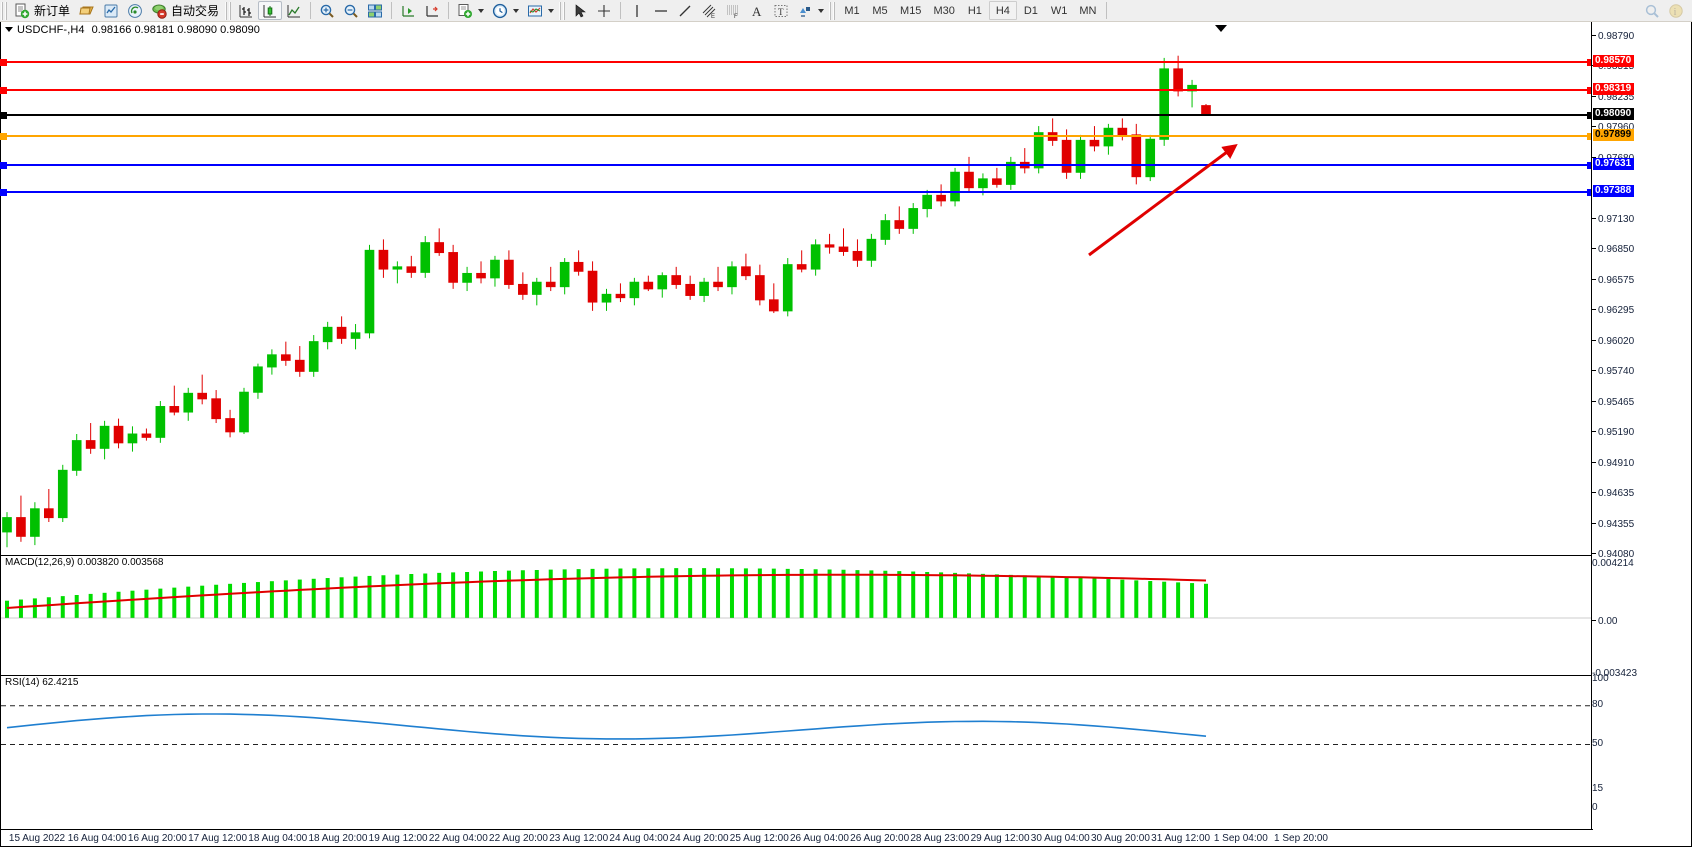 The height and width of the screenshot is (847, 1692). I want to click on price-tick: 0.96575, so click(1613, 280).